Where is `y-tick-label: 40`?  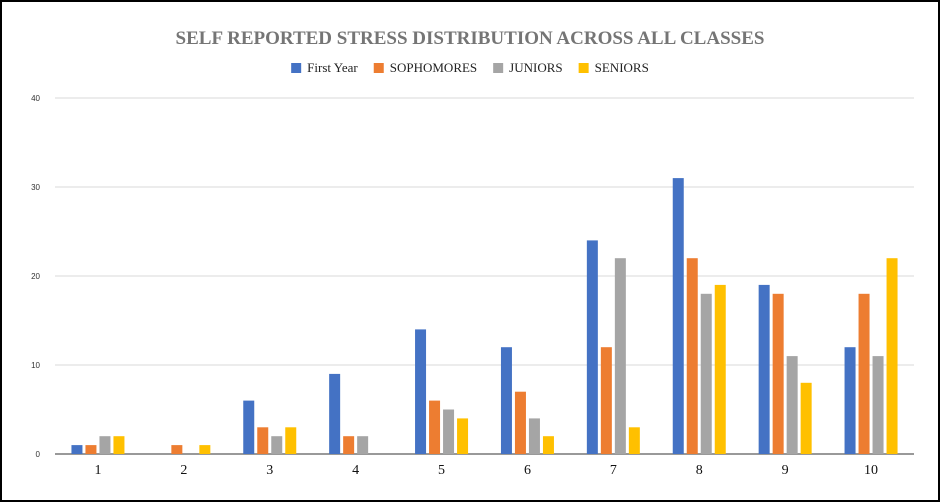
y-tick-label: 40 is located at coordinates (35, 98).